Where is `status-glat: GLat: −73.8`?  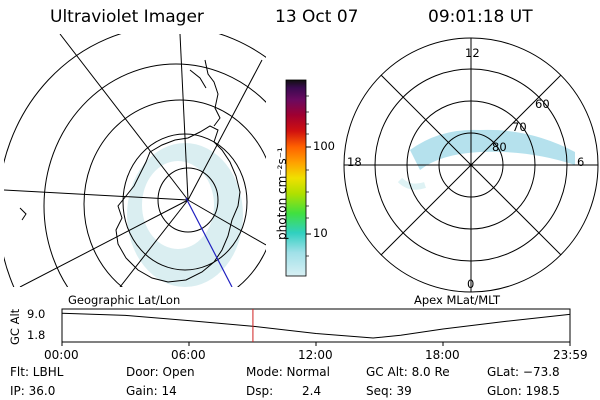
status-glat: GLat: −73.8 is located at coordinates (523, 372).